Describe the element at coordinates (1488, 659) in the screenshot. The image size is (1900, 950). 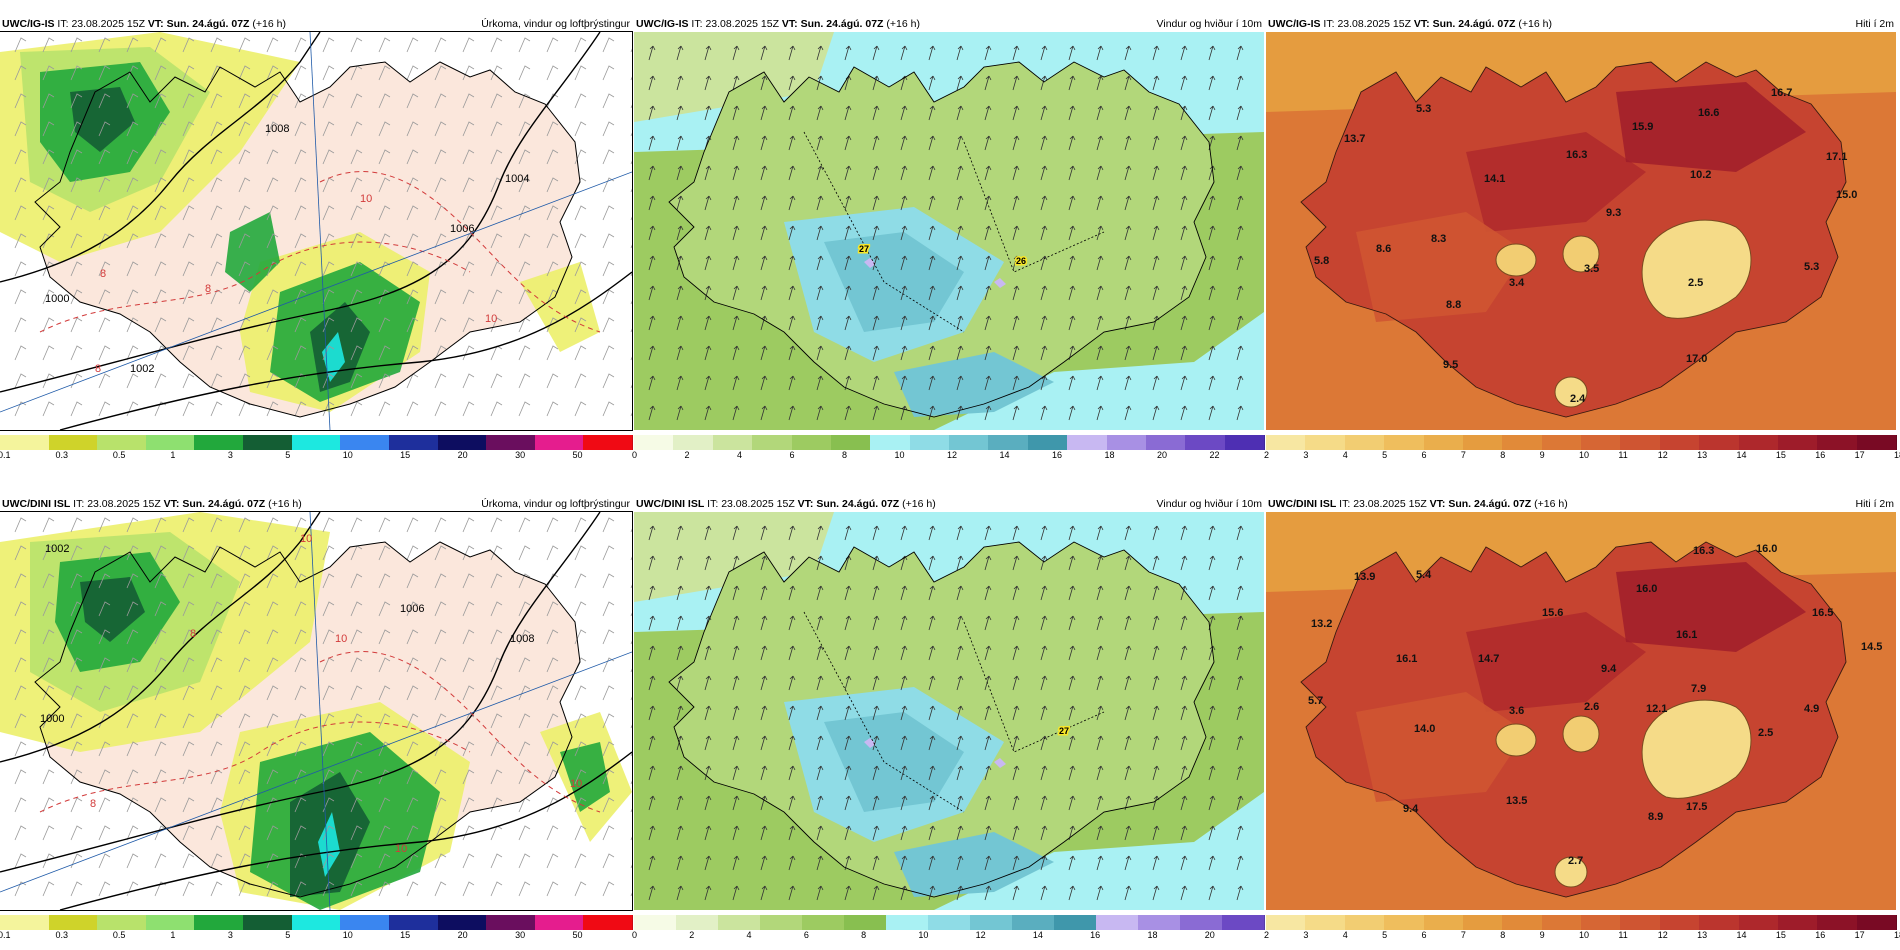
I see `temp-label: 14.7` at that location.